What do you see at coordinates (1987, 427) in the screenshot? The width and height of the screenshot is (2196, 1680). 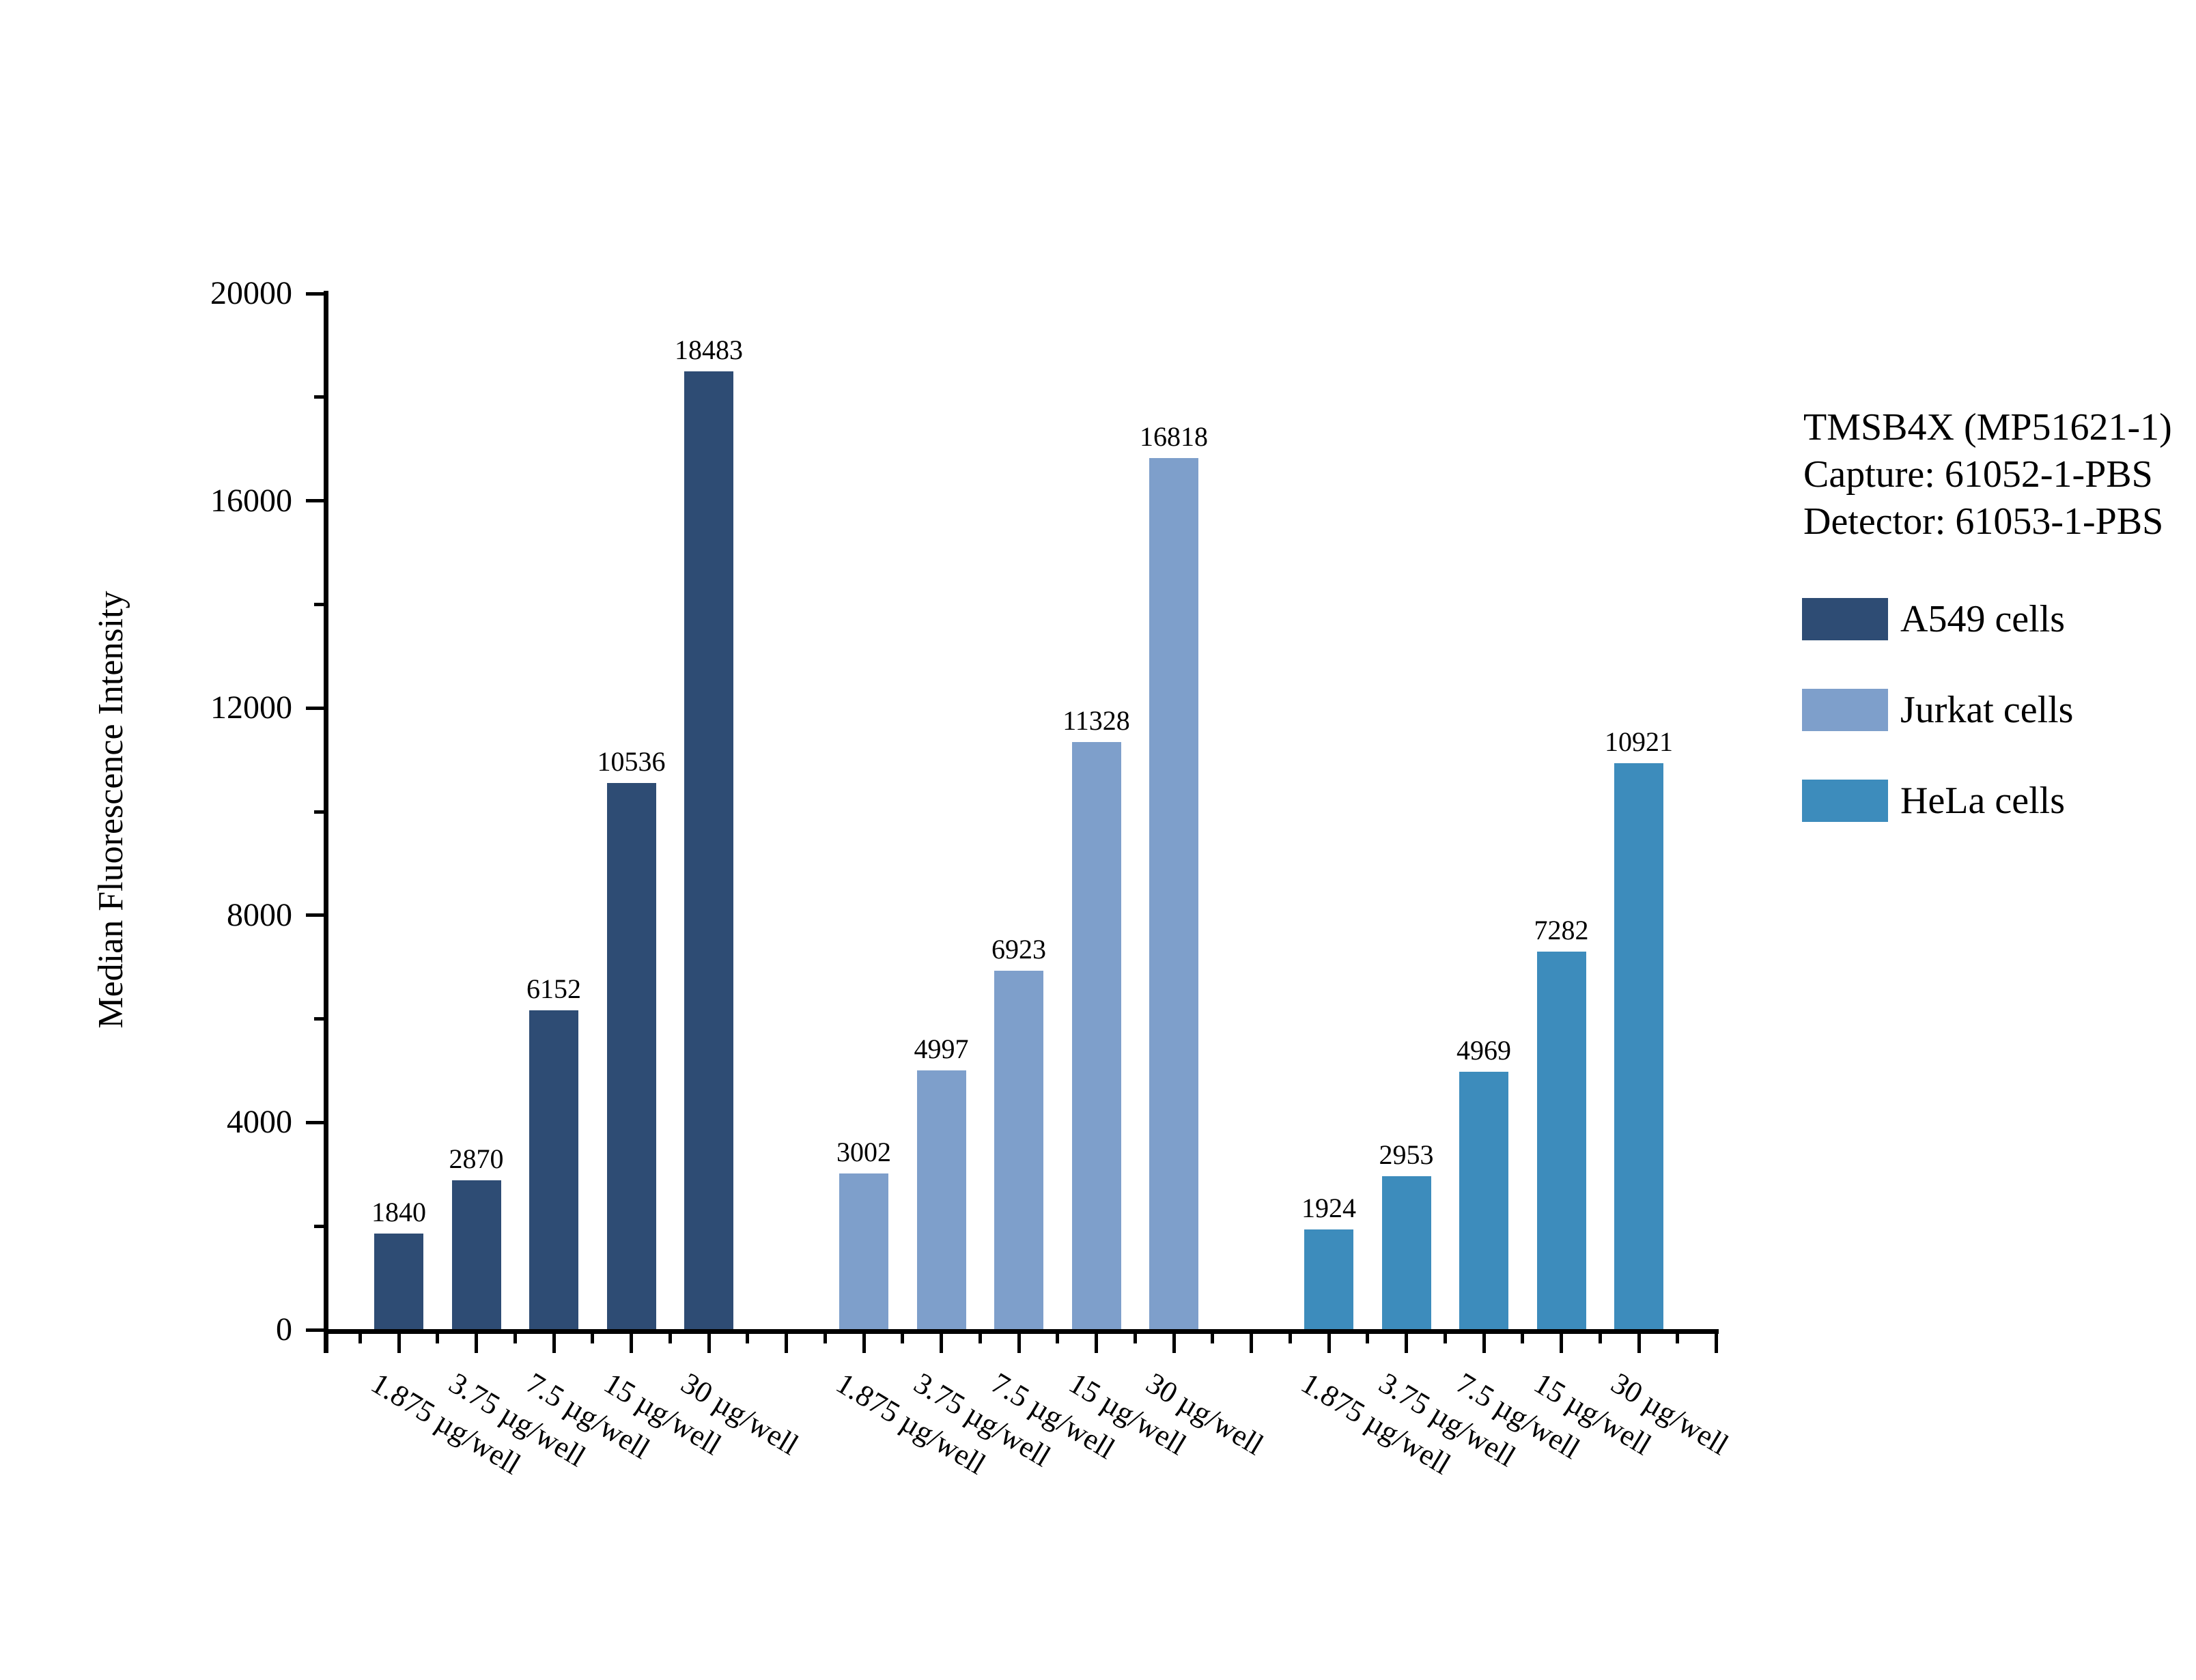 I see `legend-title-line: TMSB4X (MP51621-1)` at bounding box center [1987, 427].